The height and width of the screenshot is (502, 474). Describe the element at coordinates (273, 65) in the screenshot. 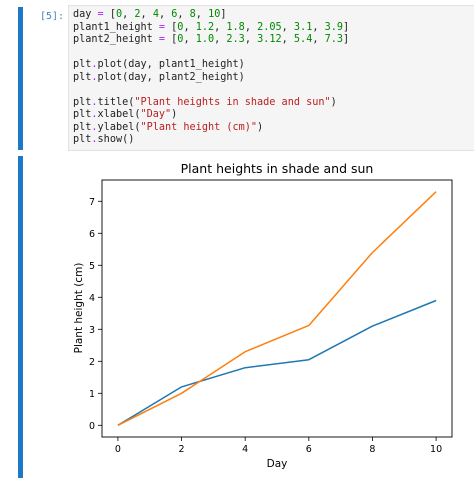

I see `code-line: plt.plot(day, plant1_height)` at that location.